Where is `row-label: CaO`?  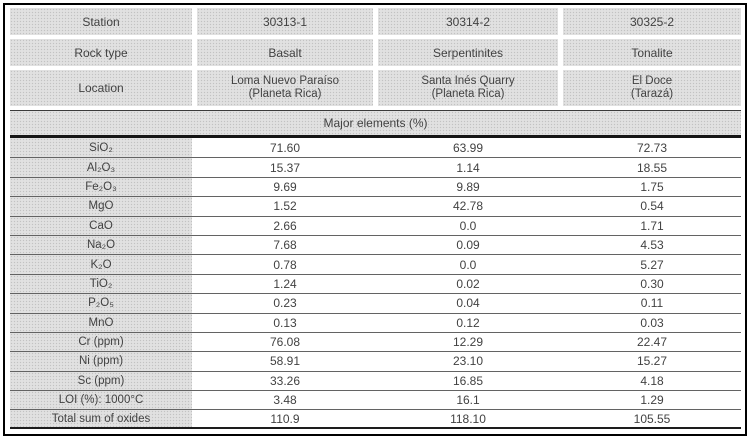
row-label: CaO is located at coordinates (101, 225).